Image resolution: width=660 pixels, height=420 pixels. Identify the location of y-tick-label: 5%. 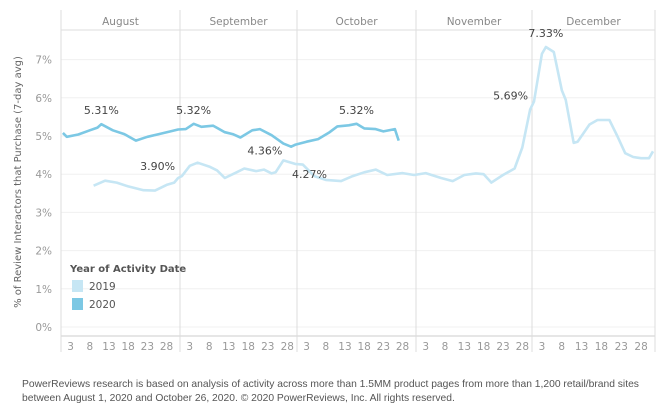
(43, 137).